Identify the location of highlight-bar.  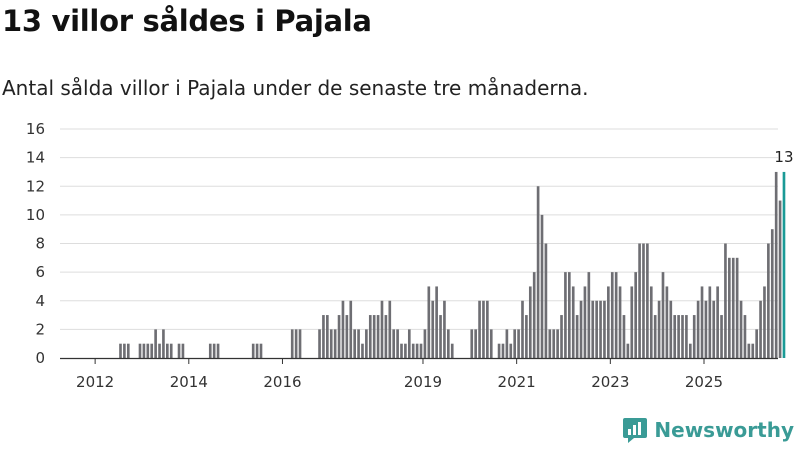
(784, 264).